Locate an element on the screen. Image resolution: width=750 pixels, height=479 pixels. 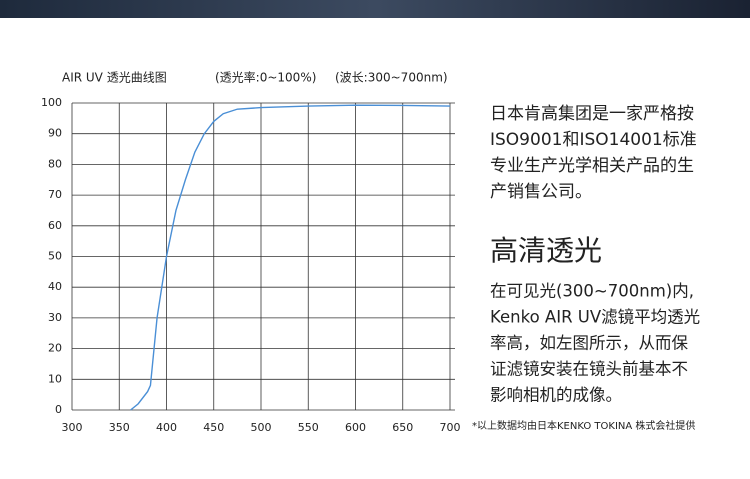
x-tick-label: 500 is located at coordinates (261, 427).